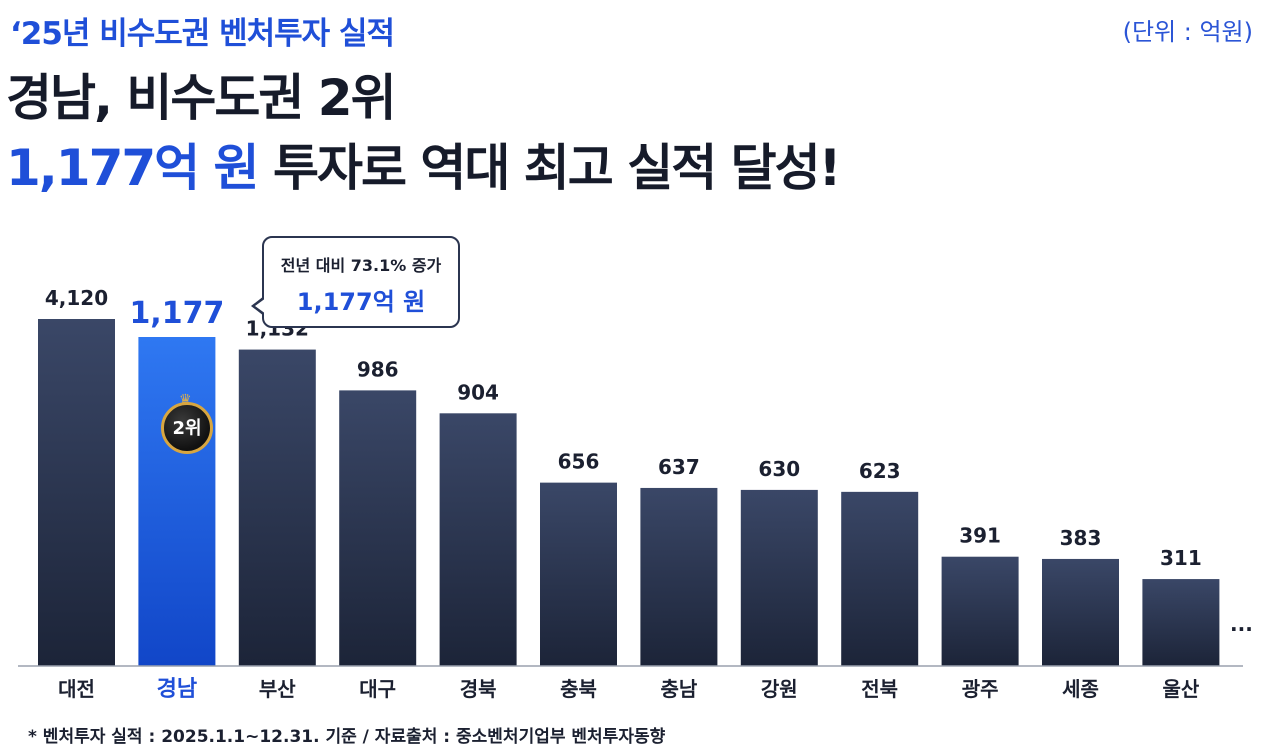 The height and width of the screenshot is (750, 1263). I want to click on category-label-대구: 대구, so click(377, 689).